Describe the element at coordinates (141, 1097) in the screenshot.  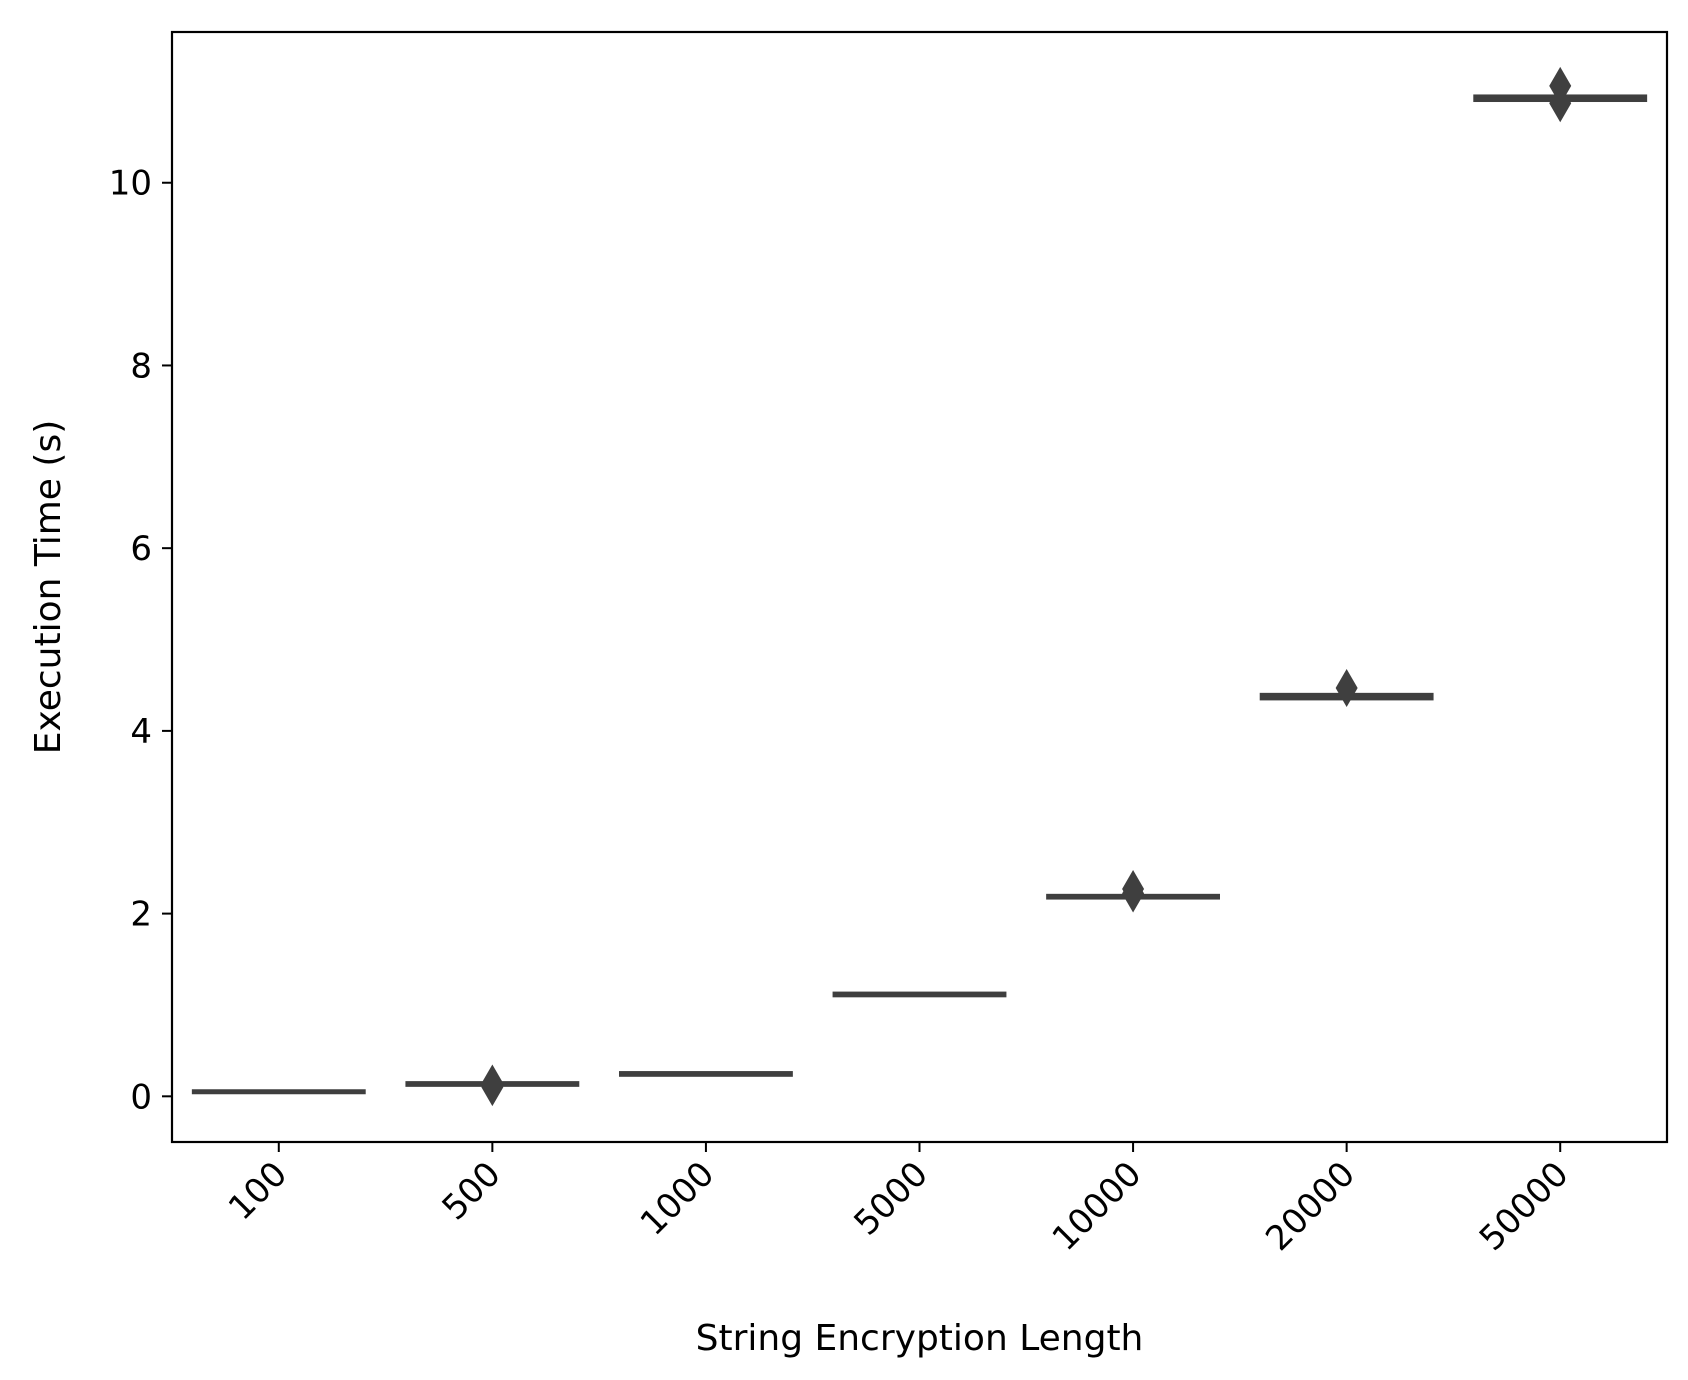
I see `y-tick-label-0: 0` at that location.